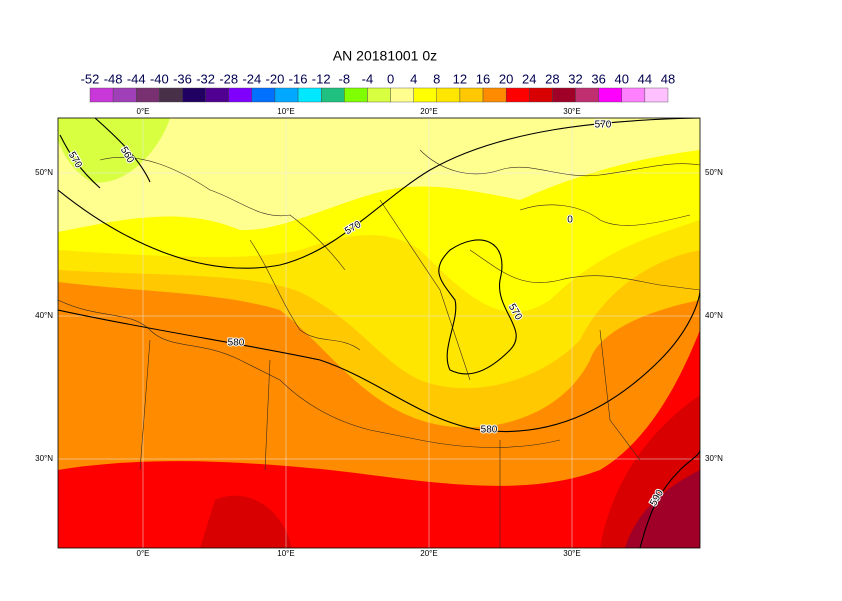 The height and width of the screenshot is (601, 842). What do you see at coordinates (368, 78) in the screenshot?
I see `colorbar-label: -4` at bounding box center [368, 78].